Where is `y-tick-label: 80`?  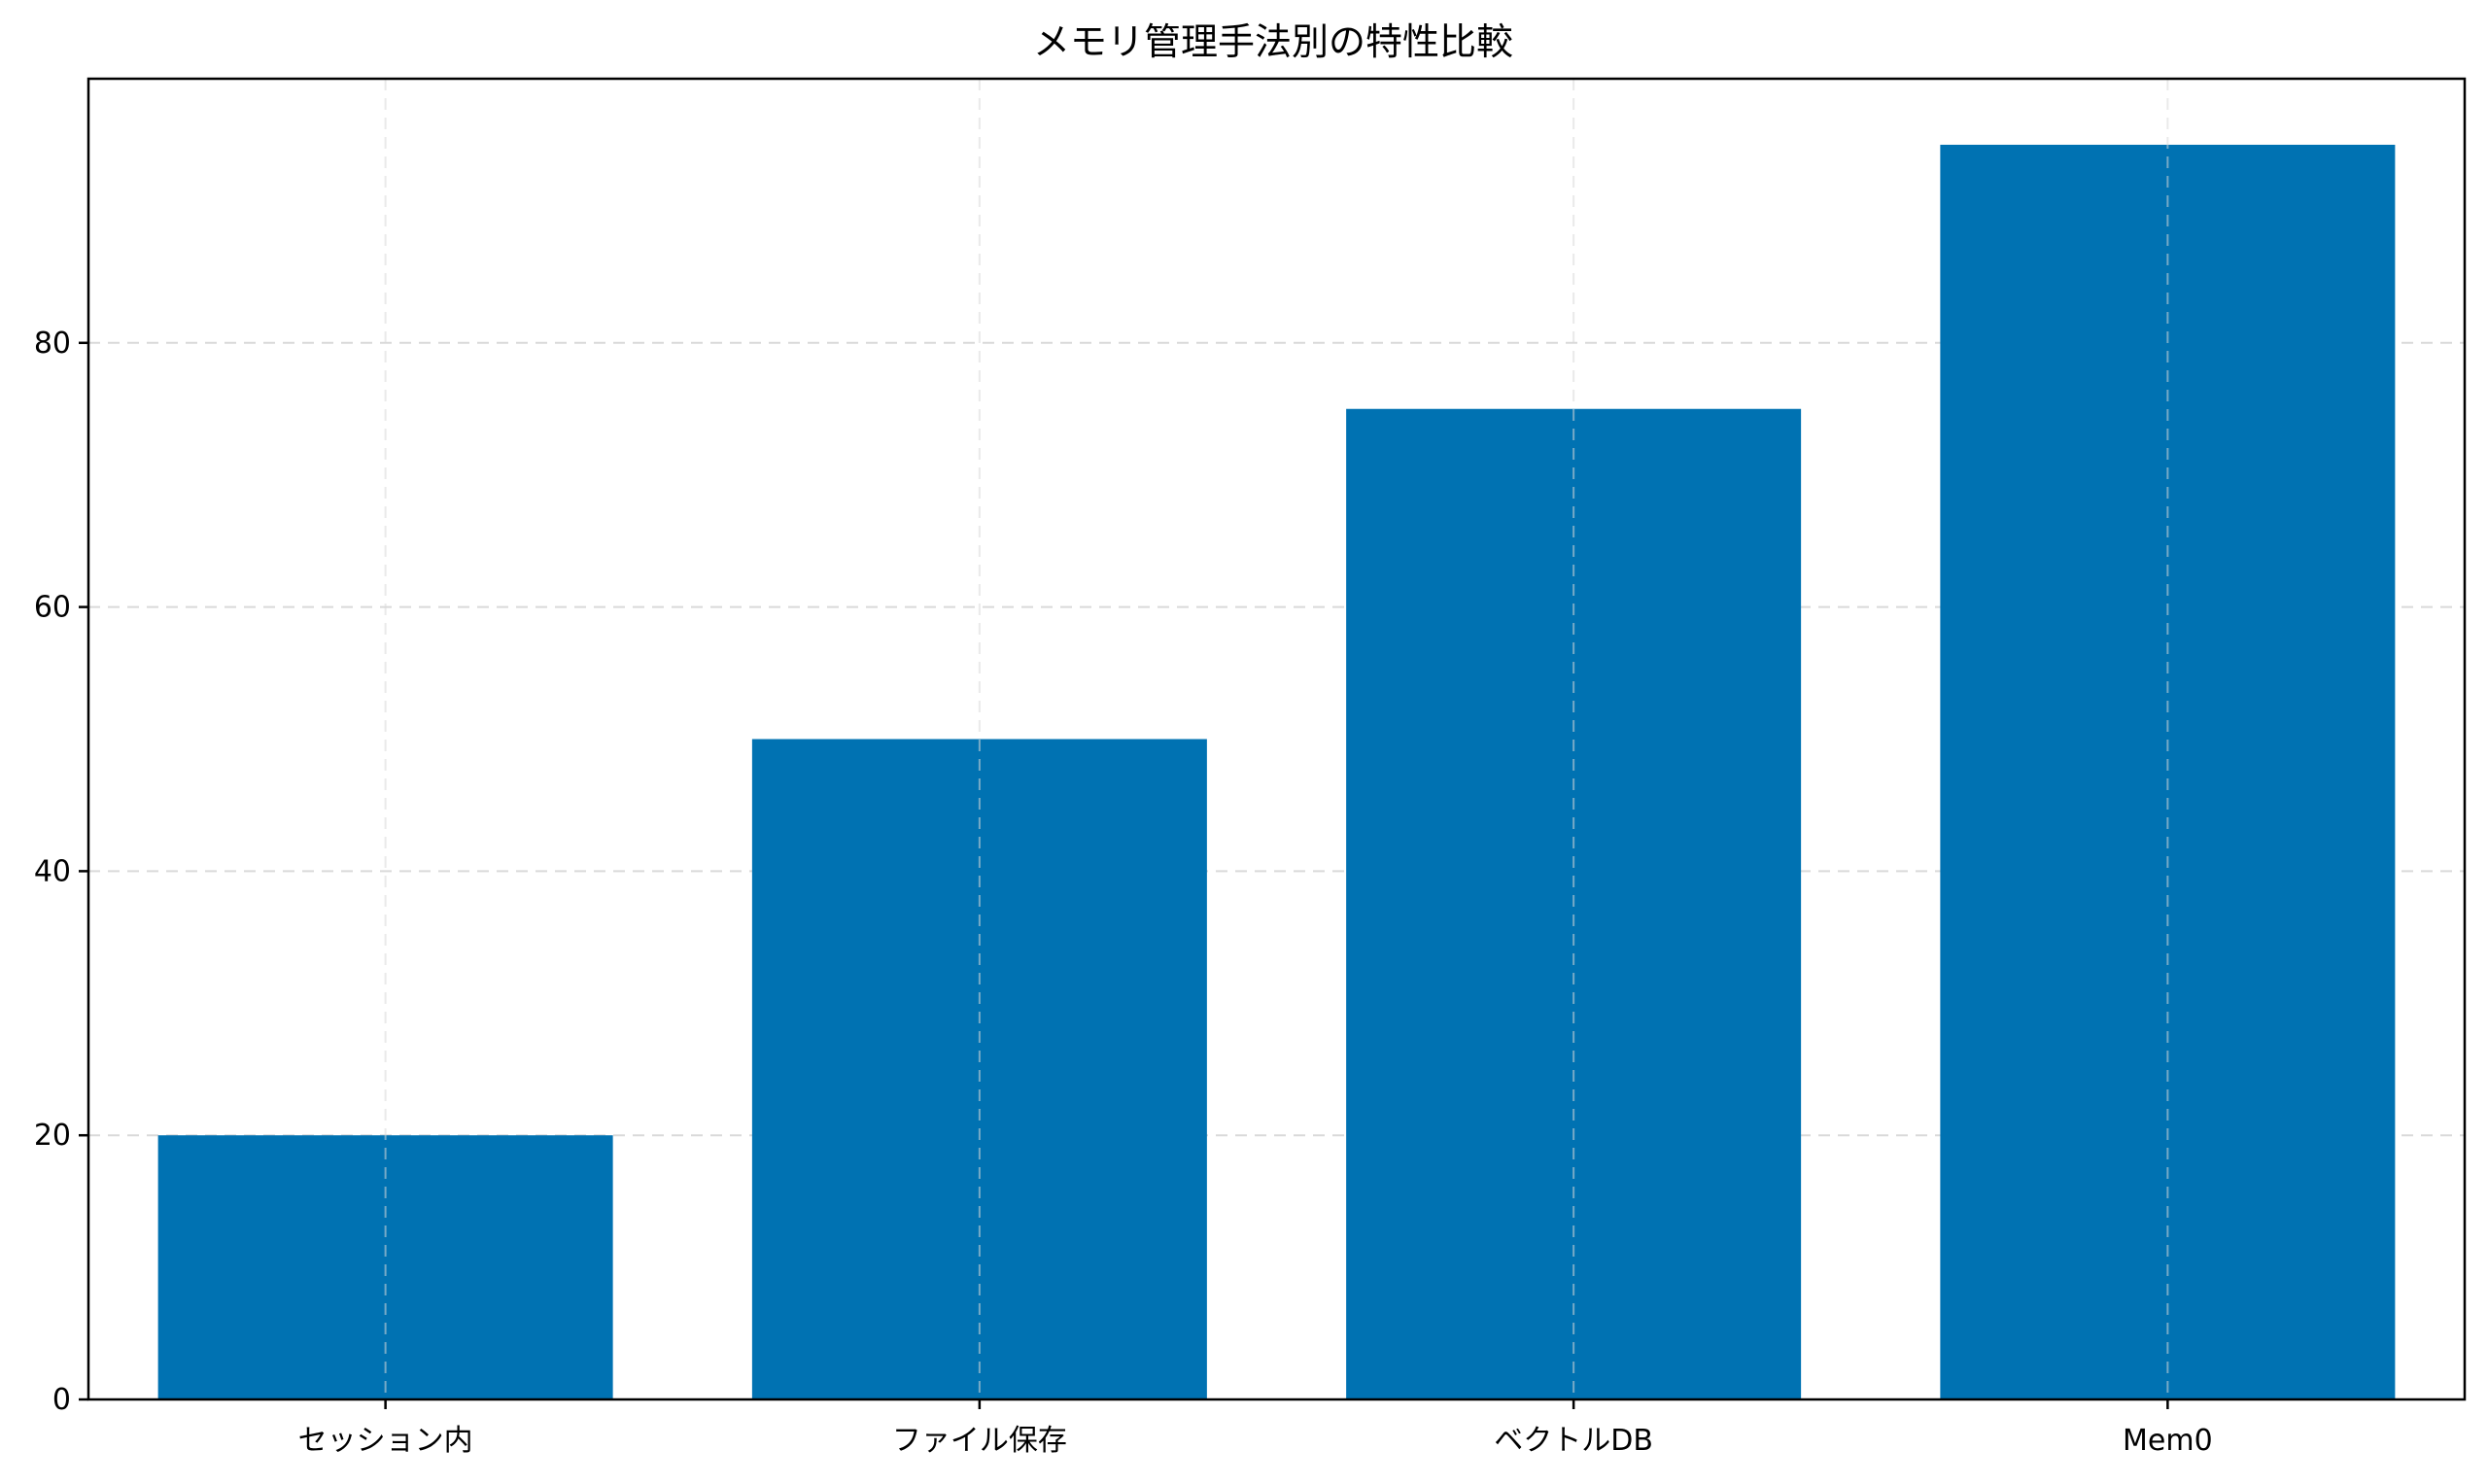
y-tick-label: 80 is located at coordinates (52, 344).